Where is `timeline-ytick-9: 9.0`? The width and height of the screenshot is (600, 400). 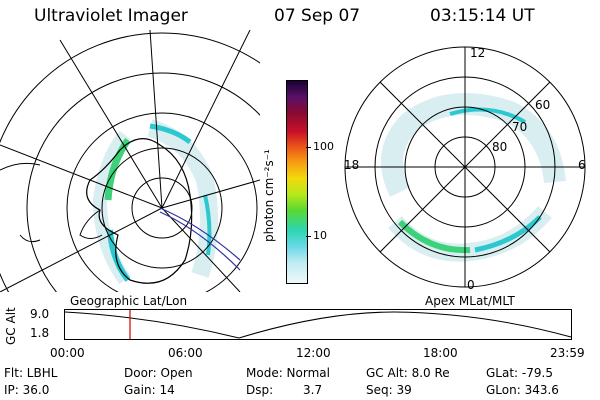 timeline-ytick-9: 9.0 is located at coordinates (40, 314).